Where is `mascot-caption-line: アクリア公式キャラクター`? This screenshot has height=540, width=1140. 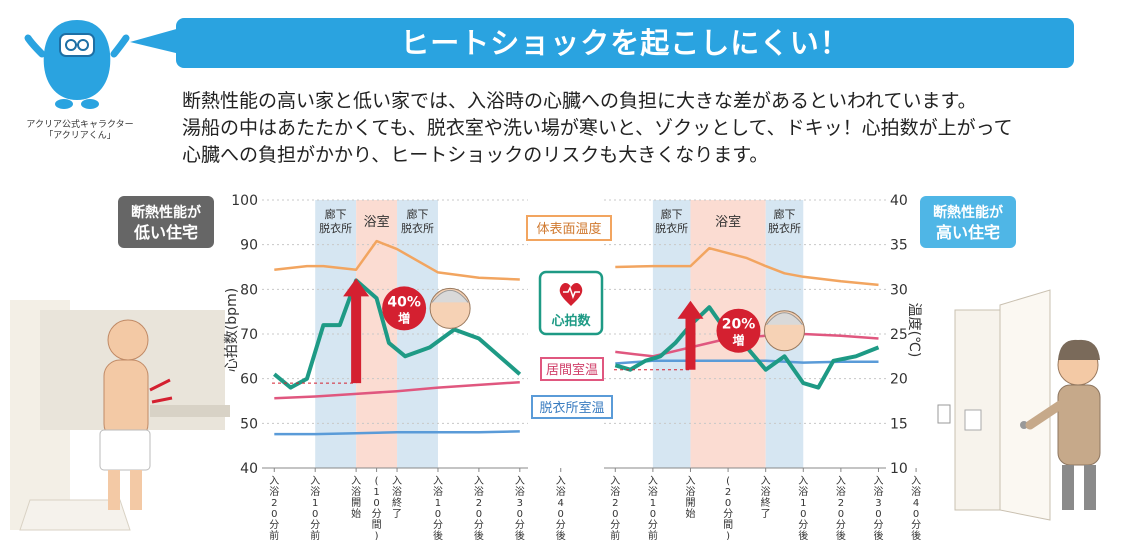 mascot-caption-line: アクリア公式キャラクター is located at coordinates (80, 125).